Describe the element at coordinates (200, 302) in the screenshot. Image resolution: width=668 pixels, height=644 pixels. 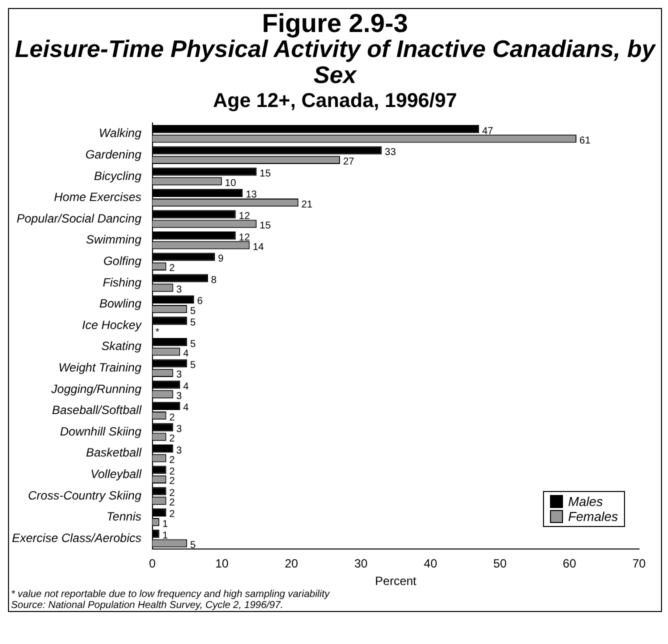
I see `data-label: 6` at that location.